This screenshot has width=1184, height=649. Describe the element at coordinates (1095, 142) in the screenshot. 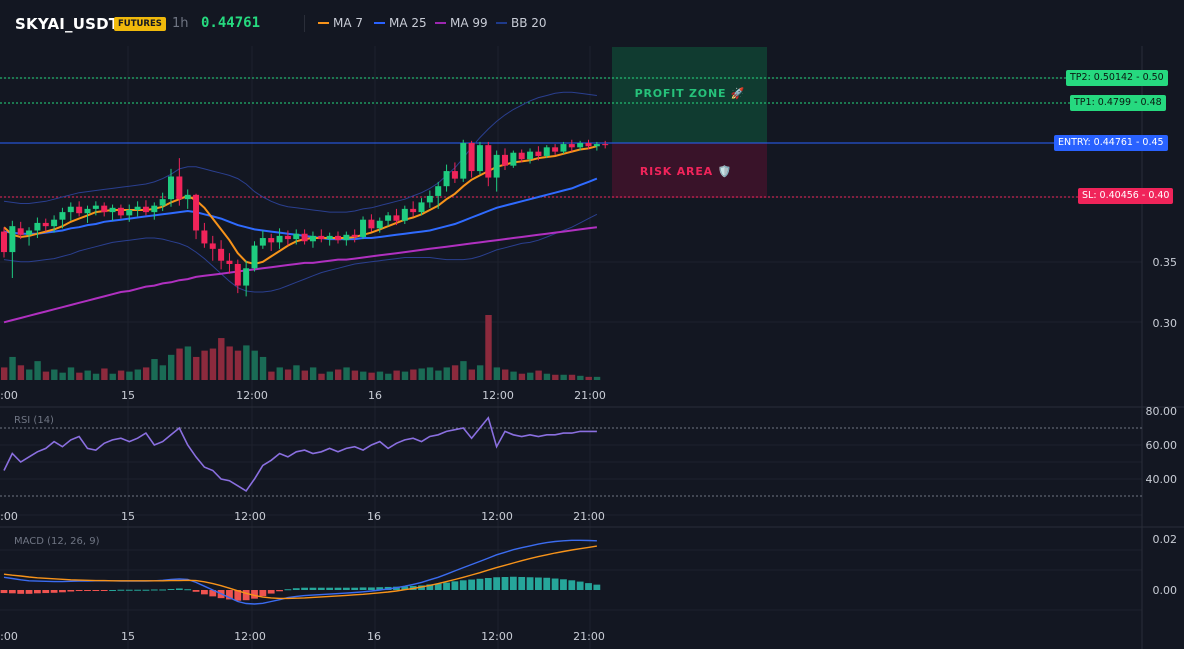

I see `entry-label-text: ENTRY: 0.44761` at that location.